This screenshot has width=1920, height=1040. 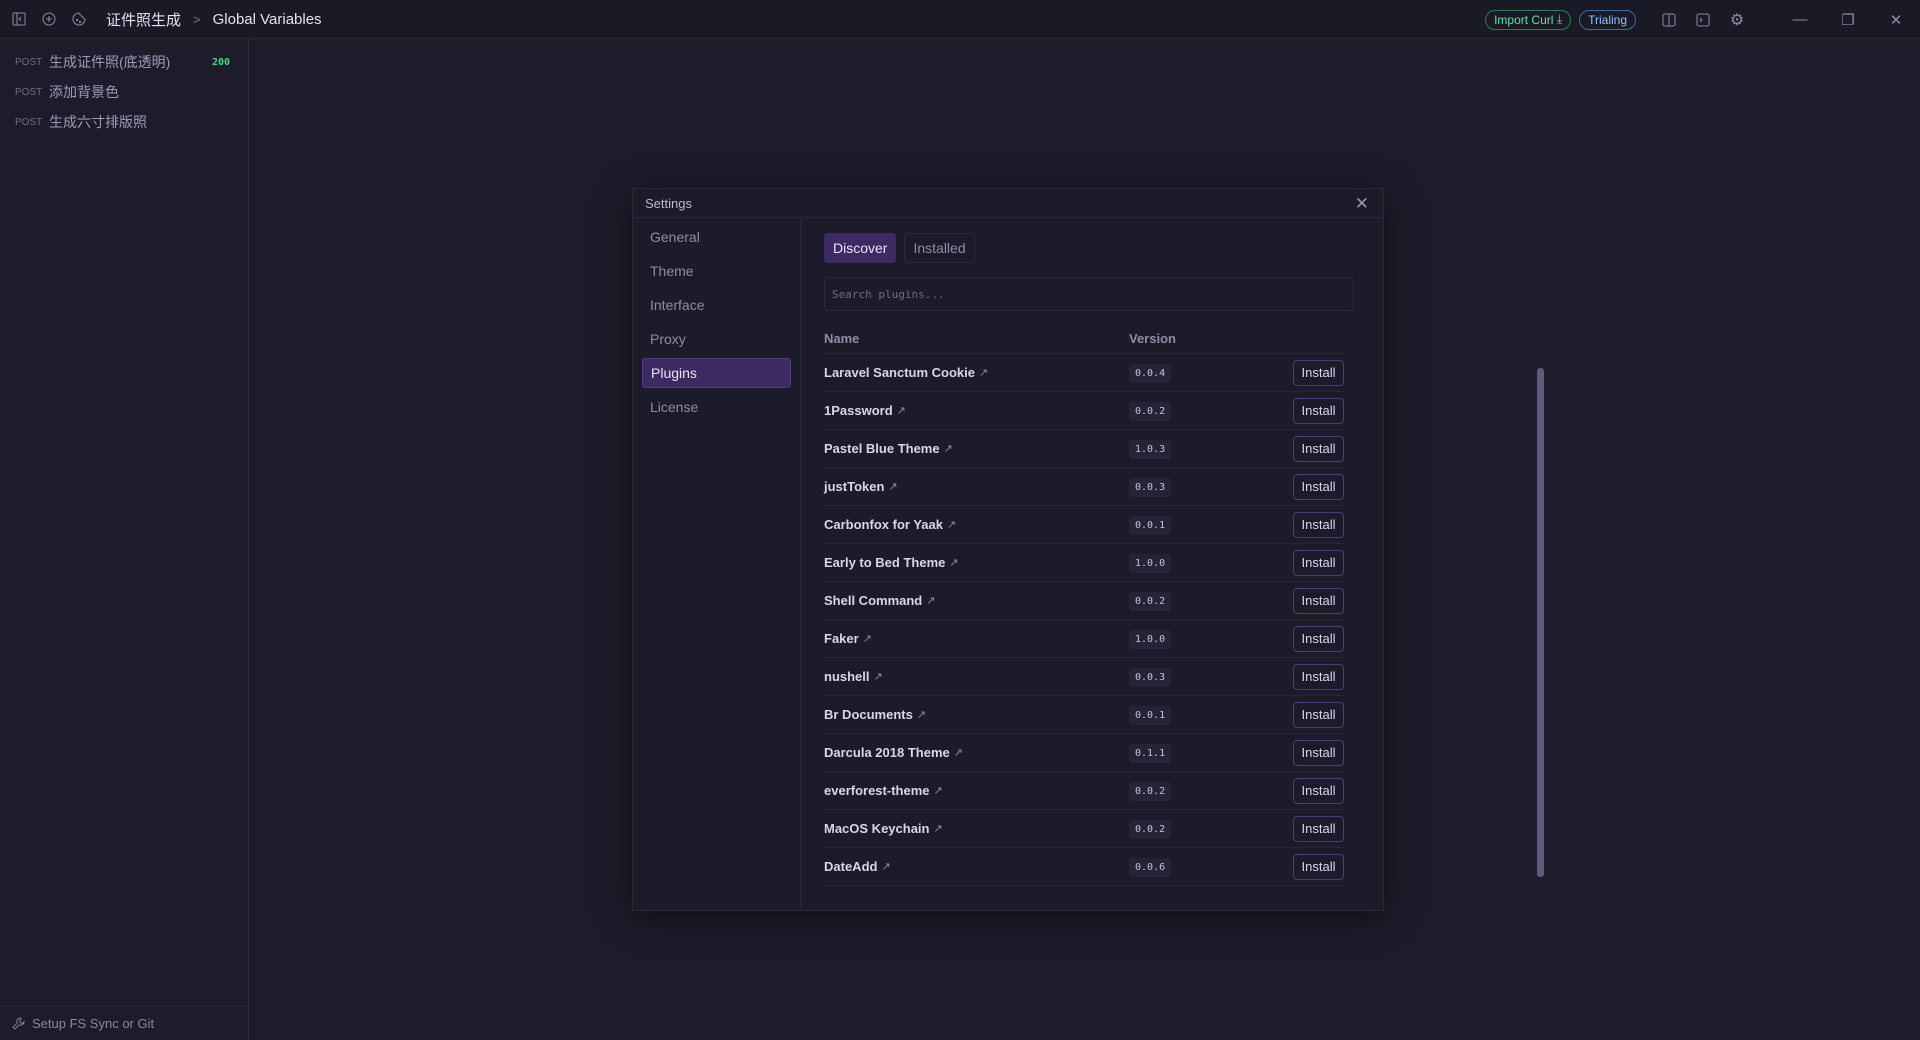 What do you see at coordinates (220, 62) in the screenshot?
I see `status-badge: 200` at bounding box center [220, 62].